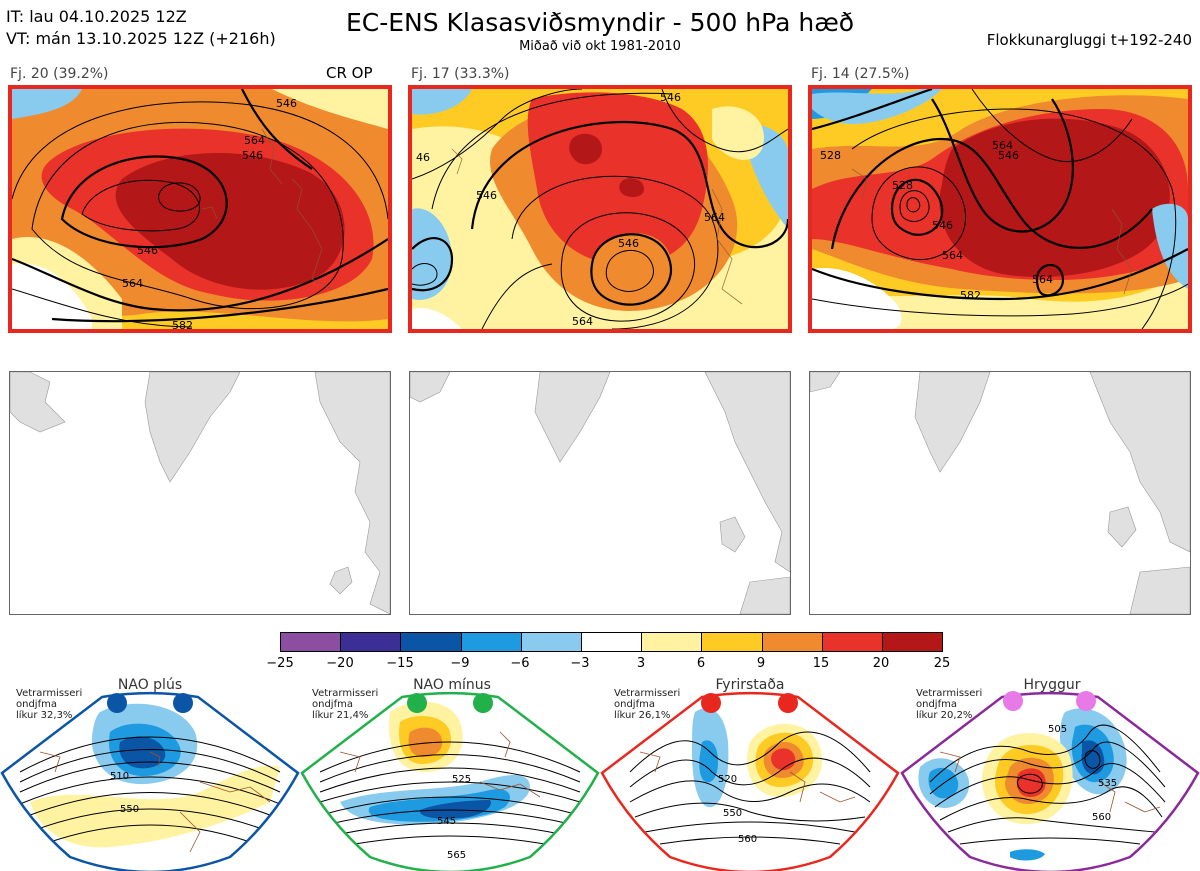  I want to click on regime-2-info-line-2: ondjfma, so click(332, 704).